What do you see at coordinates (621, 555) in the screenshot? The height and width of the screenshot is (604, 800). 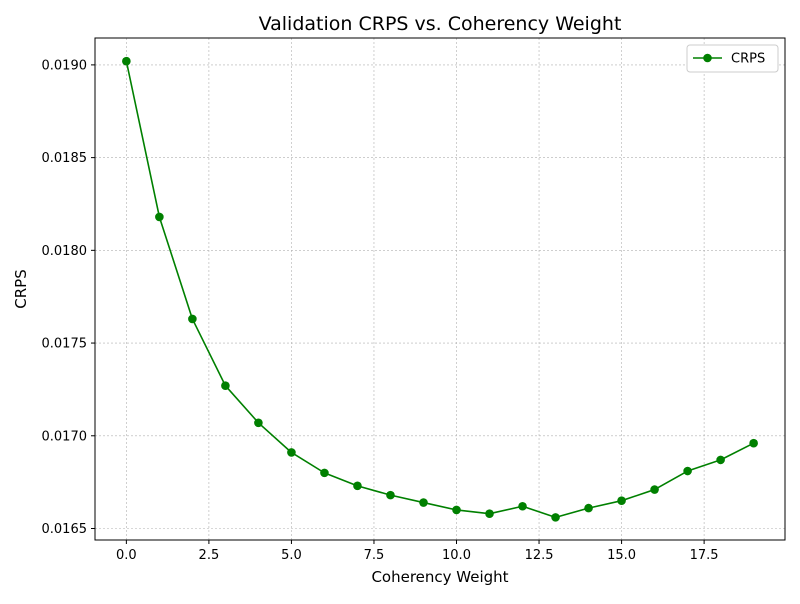 I see `x-tick-label: 15.0` at bounding box center [621, 555].